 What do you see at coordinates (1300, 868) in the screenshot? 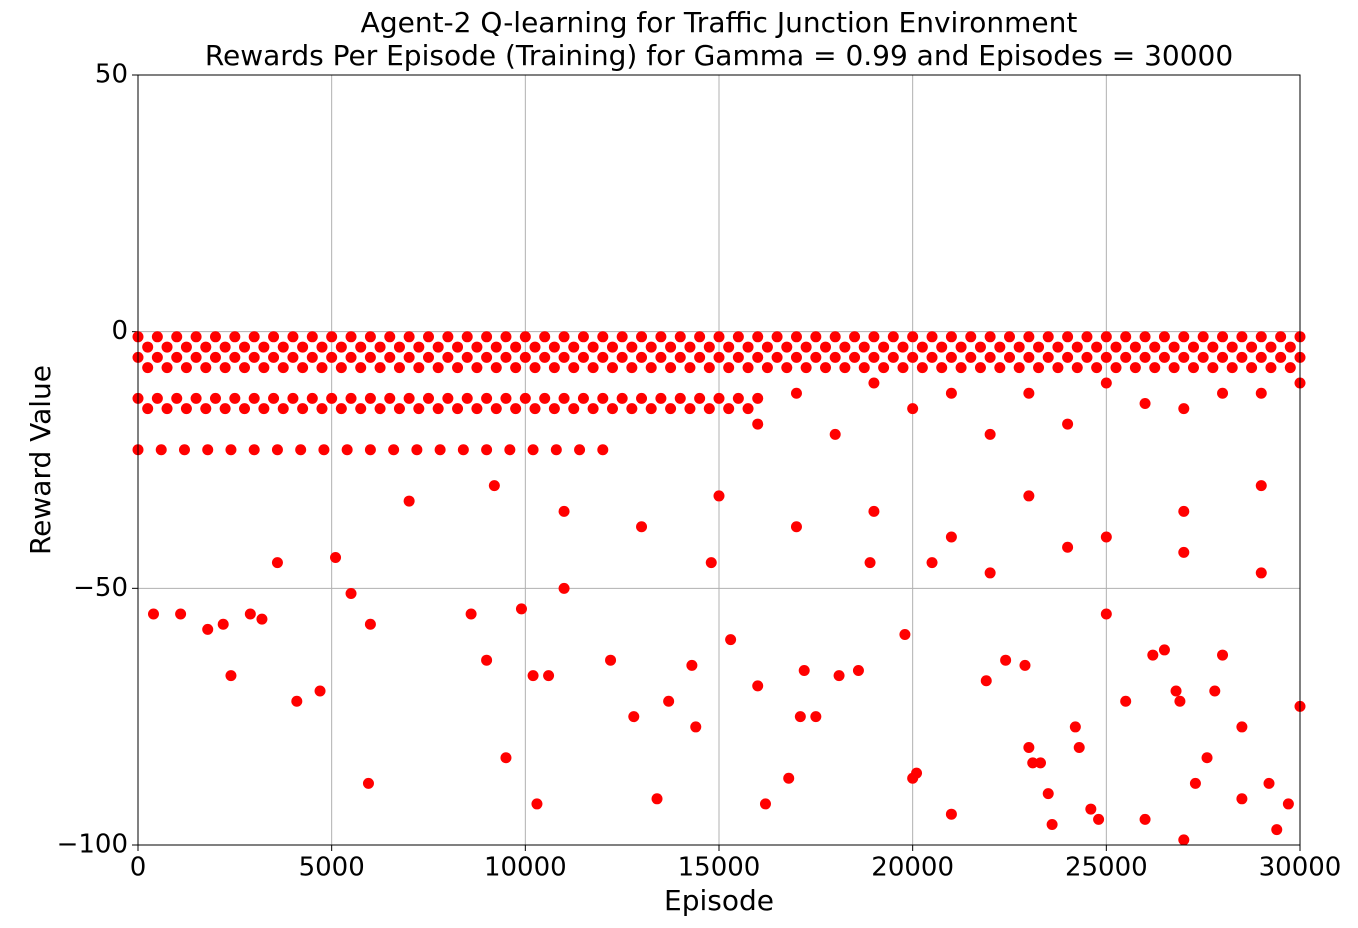
I see `x-tick-label: 30000` at bounding box center [1300, 868].